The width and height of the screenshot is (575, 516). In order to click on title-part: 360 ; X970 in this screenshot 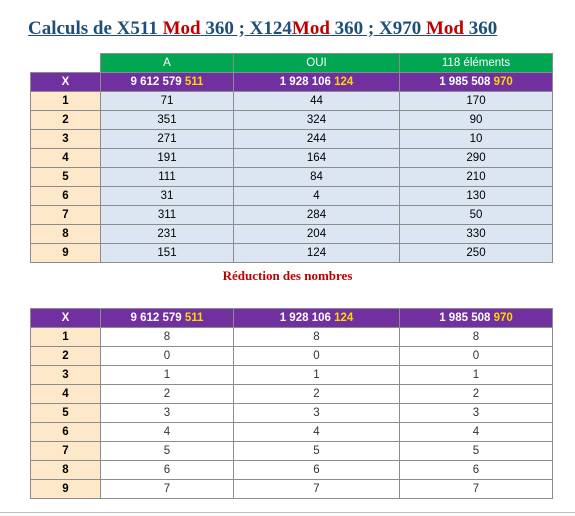, I will do `click(377, 28)`.